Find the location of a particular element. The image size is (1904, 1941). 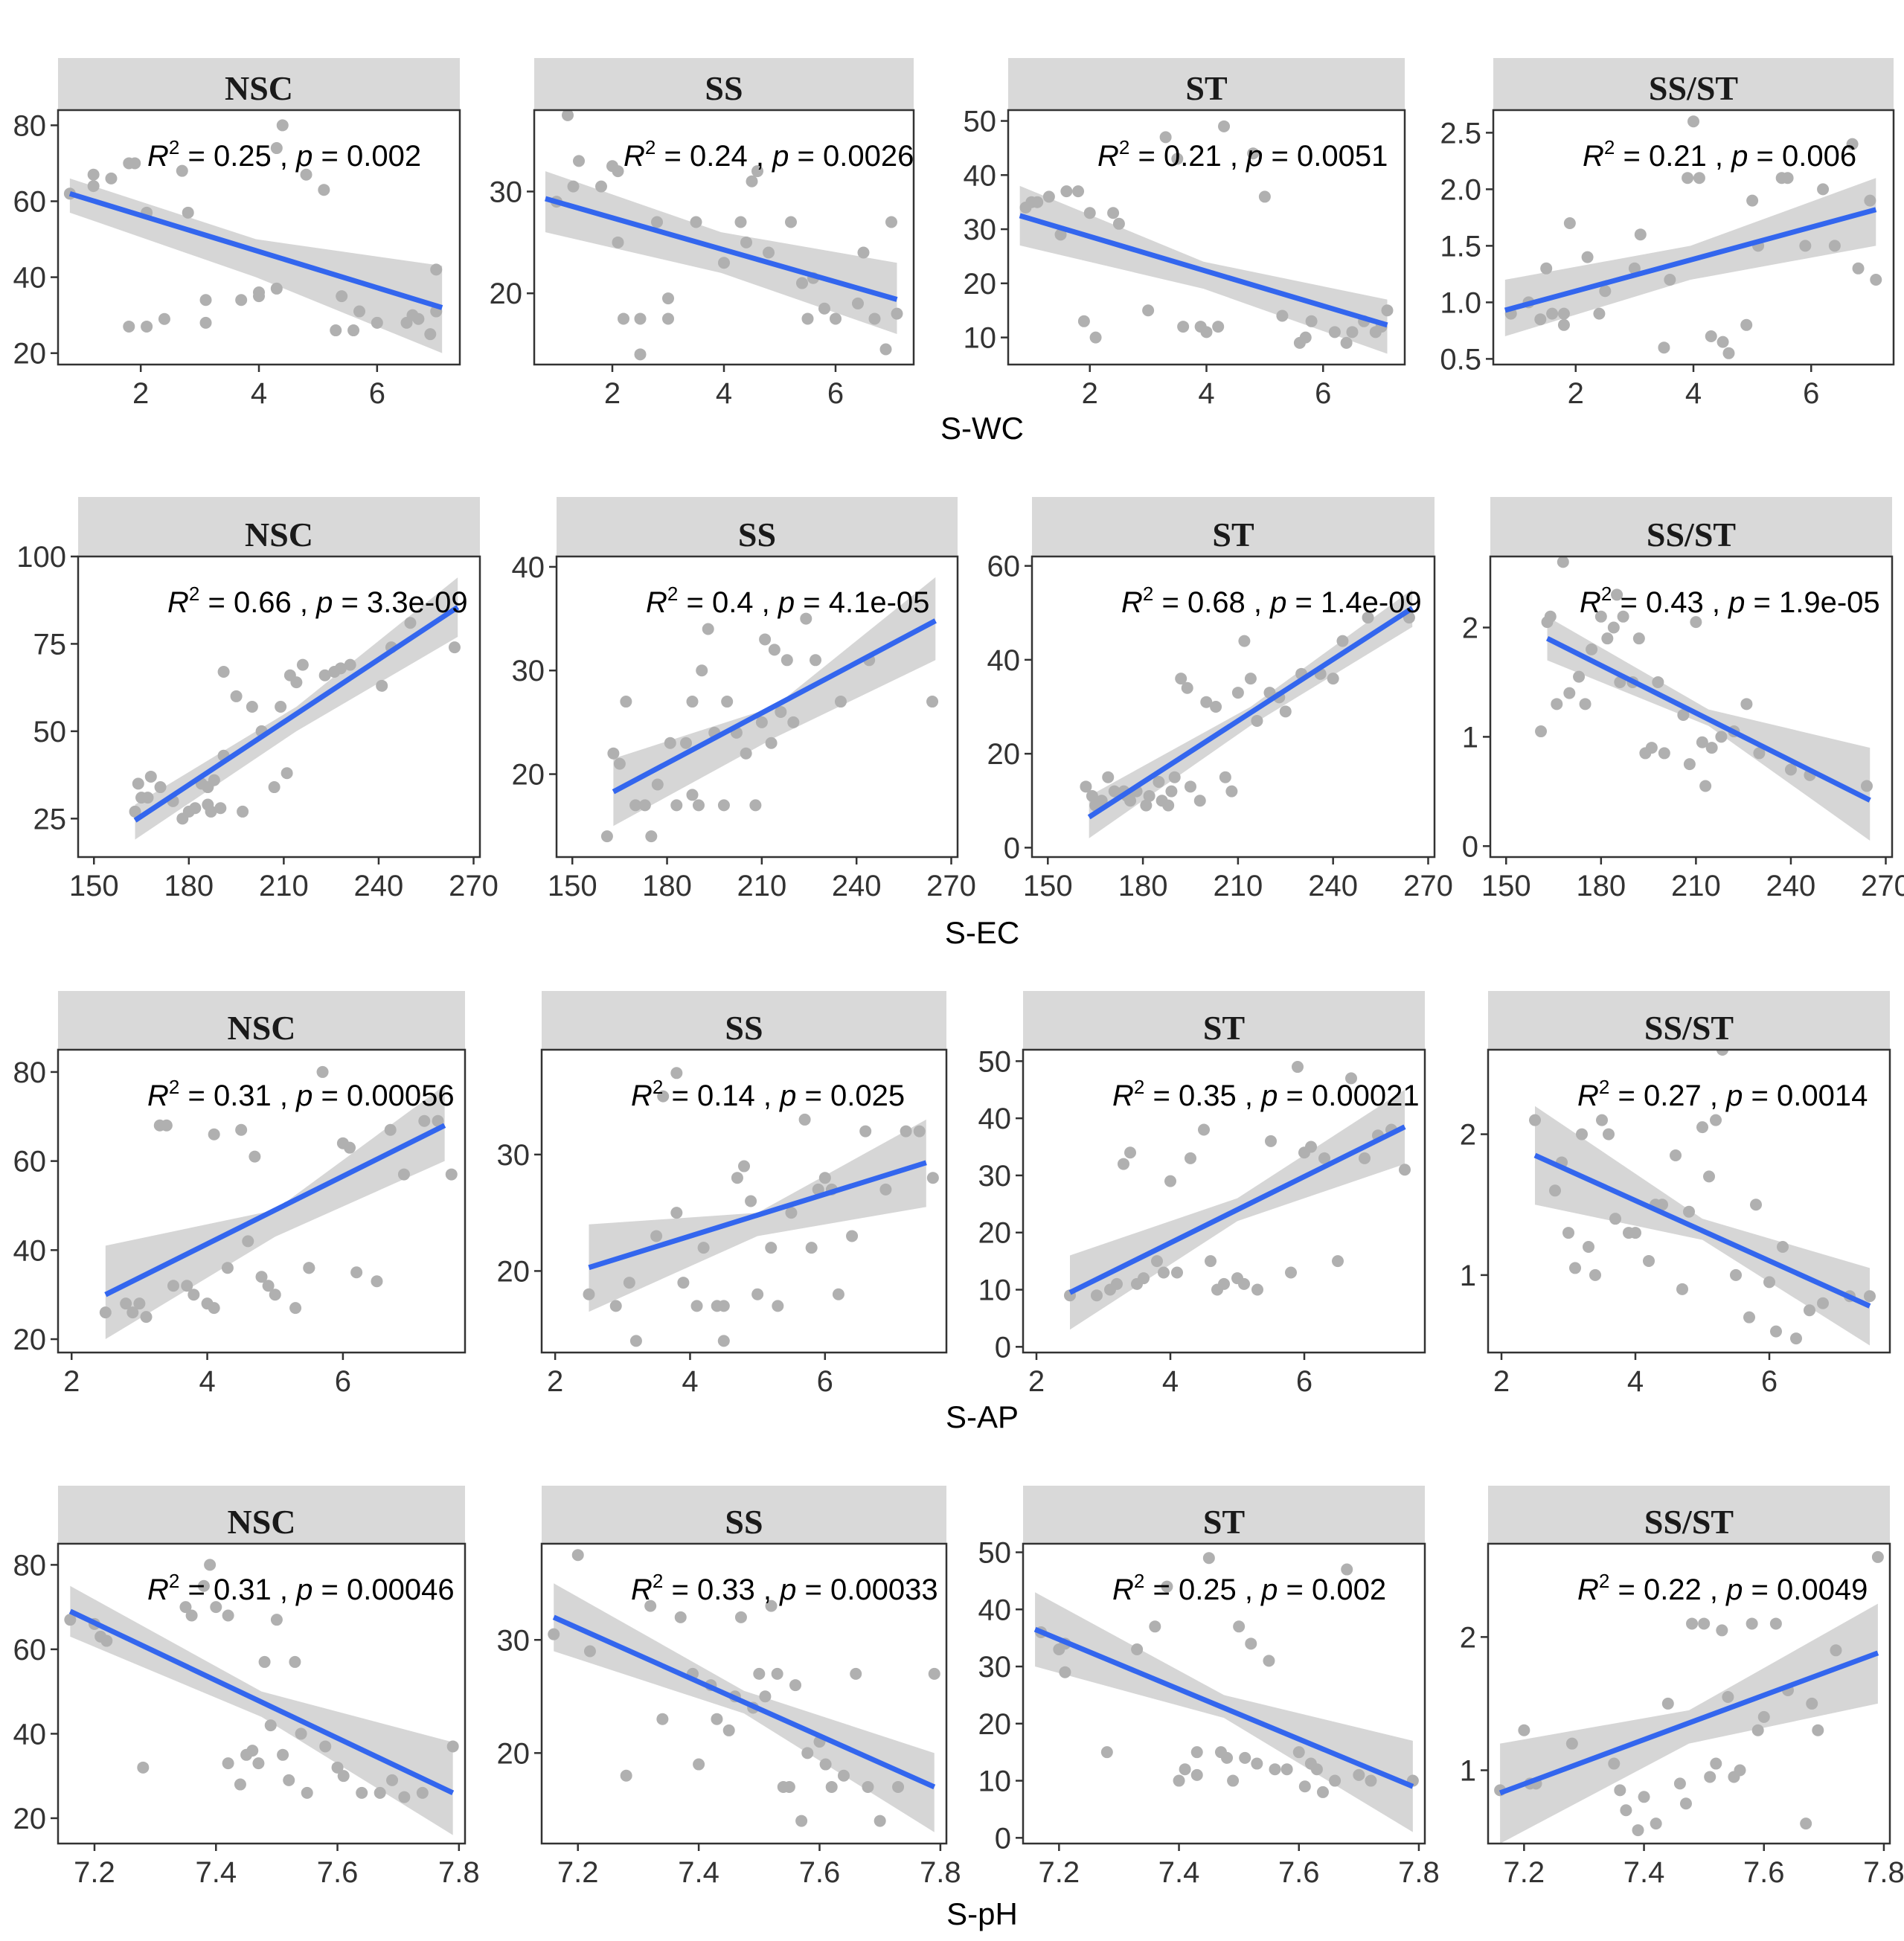

panel-title: ST is located at coordinates (1224, 1028).